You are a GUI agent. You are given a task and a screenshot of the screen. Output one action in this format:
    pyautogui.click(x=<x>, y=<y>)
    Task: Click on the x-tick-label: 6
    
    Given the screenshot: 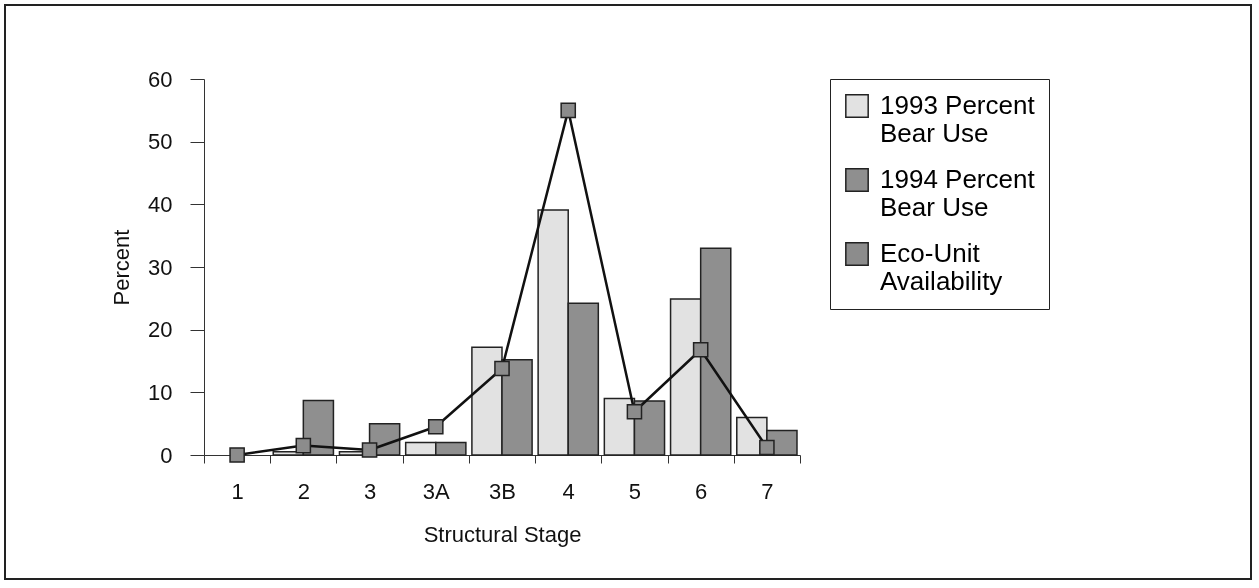 What is the action you would take?
    pyautogui.click(x=701, y=491)
    